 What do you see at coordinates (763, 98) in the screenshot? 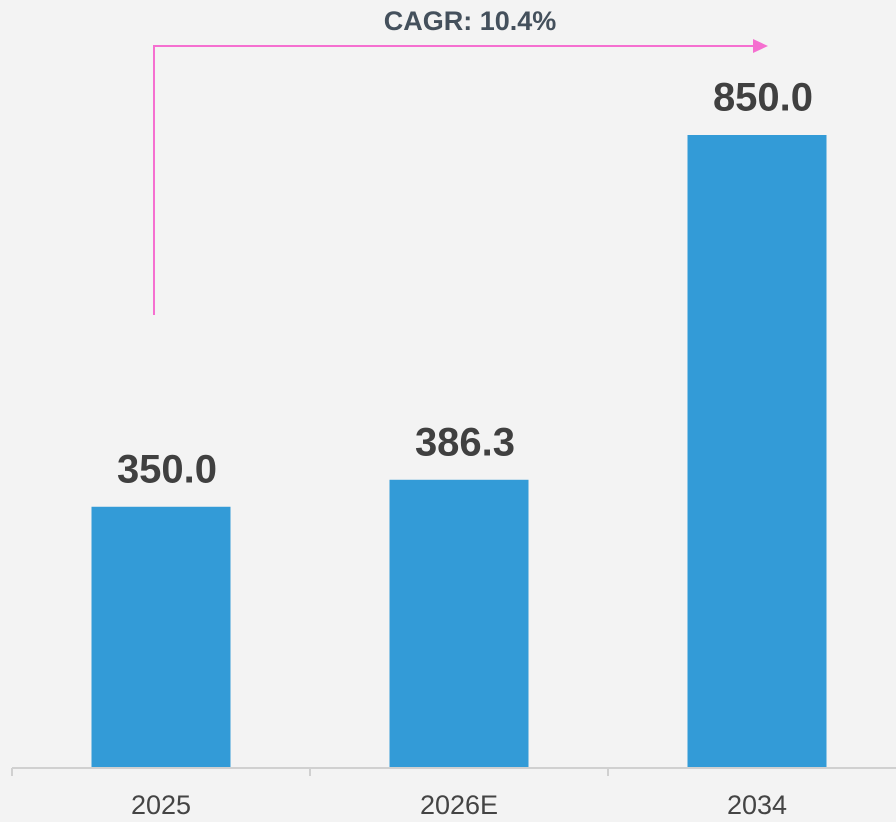
I see `value-label: 850.0` at bounding box center [763, 98].